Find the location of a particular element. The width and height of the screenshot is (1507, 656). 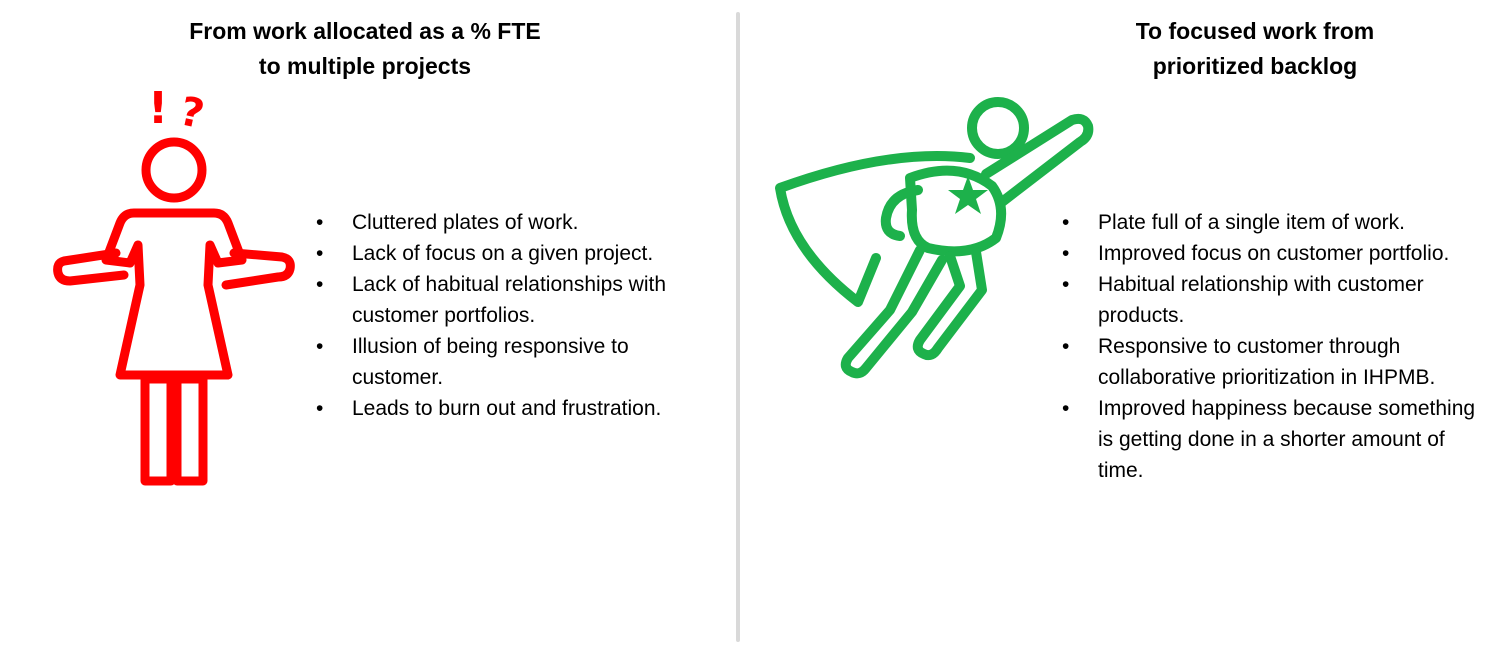

list-item: Leads to burn out and frustration. is located at coordinates (501, 408).